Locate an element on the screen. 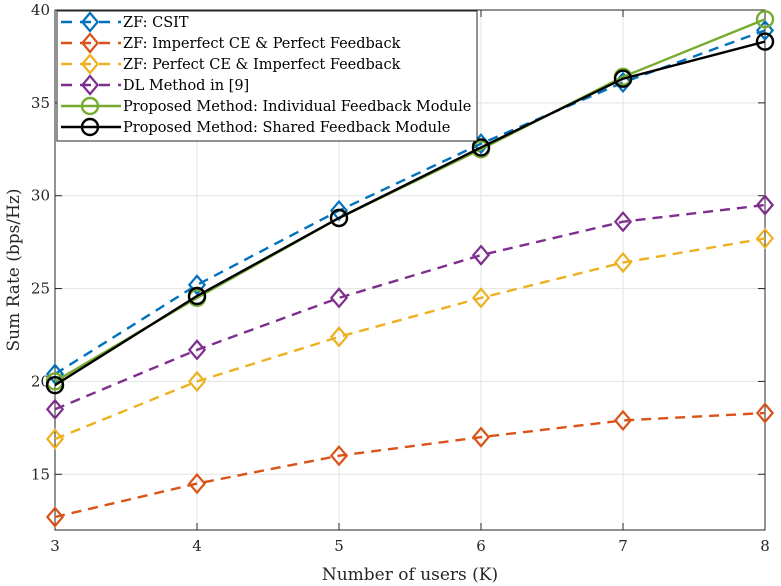 This screenshot has height=586, width=781. legend-entry: DL Method in [9] is located at coordinates (186, 86).